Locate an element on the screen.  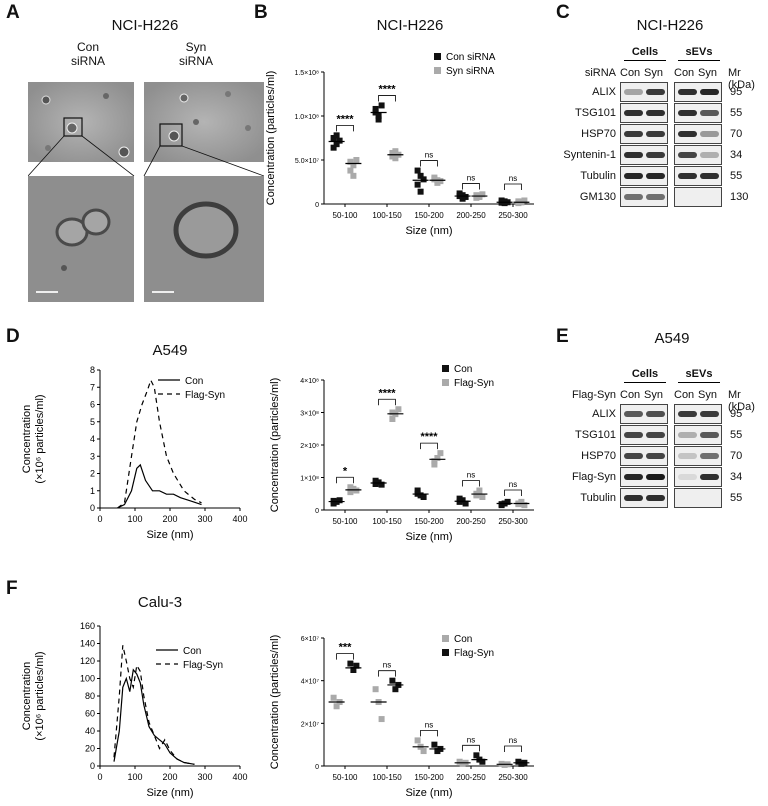
significance-label: *** is located at coordinates (346, 648).